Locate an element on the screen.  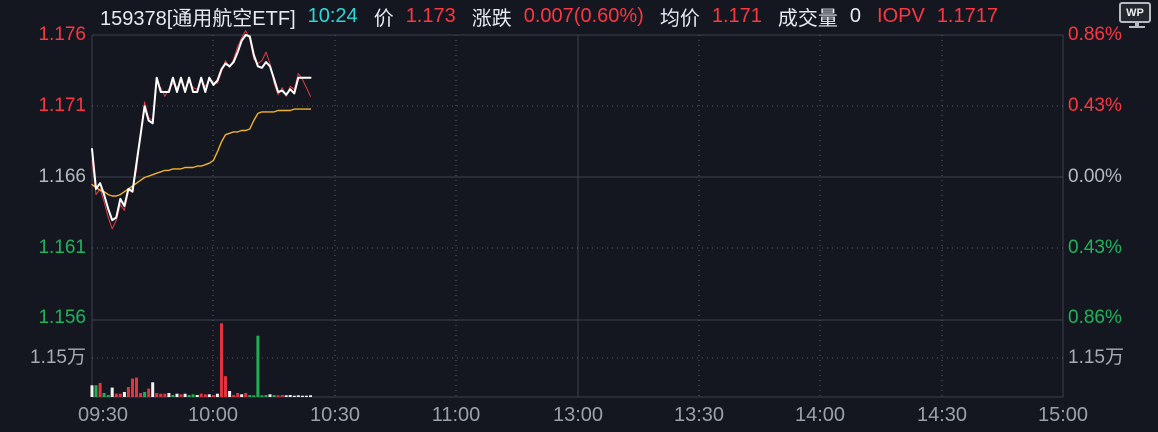
x-axis-time-tick: 15:00 is located at coordinates (1063, 415).